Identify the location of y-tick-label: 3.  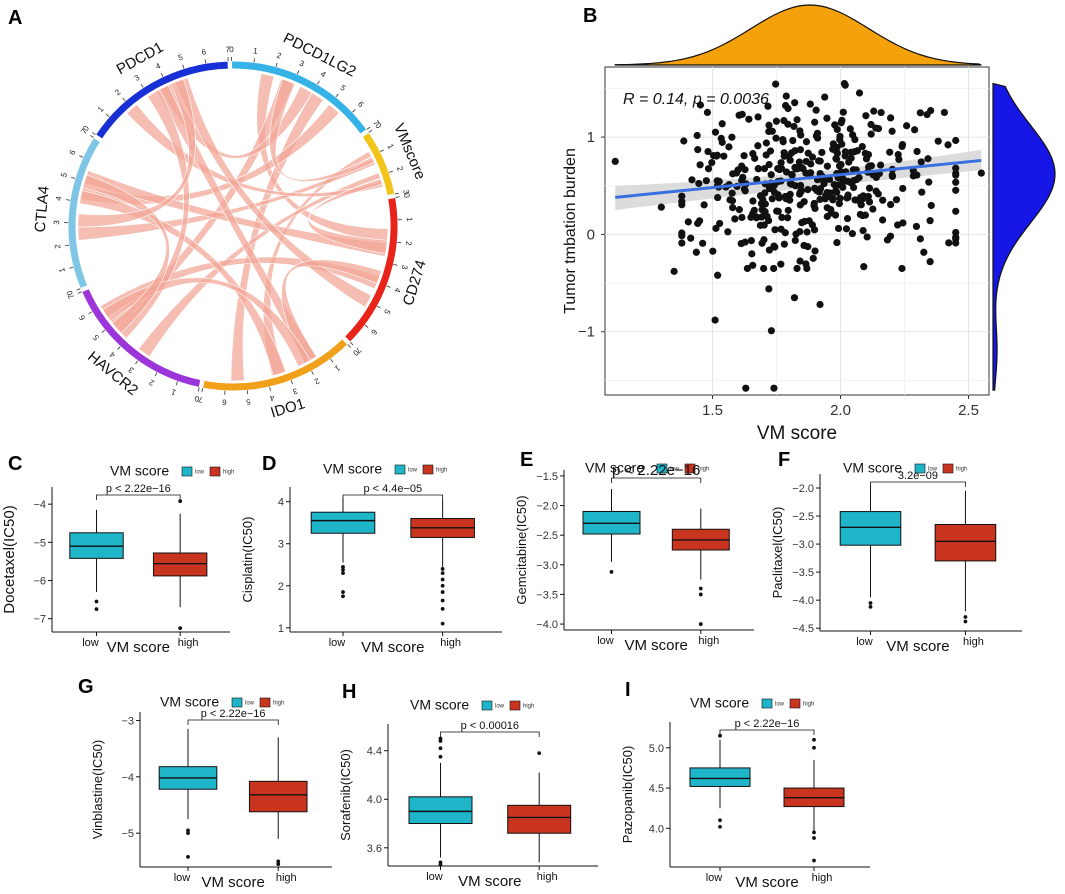
(281, 545).